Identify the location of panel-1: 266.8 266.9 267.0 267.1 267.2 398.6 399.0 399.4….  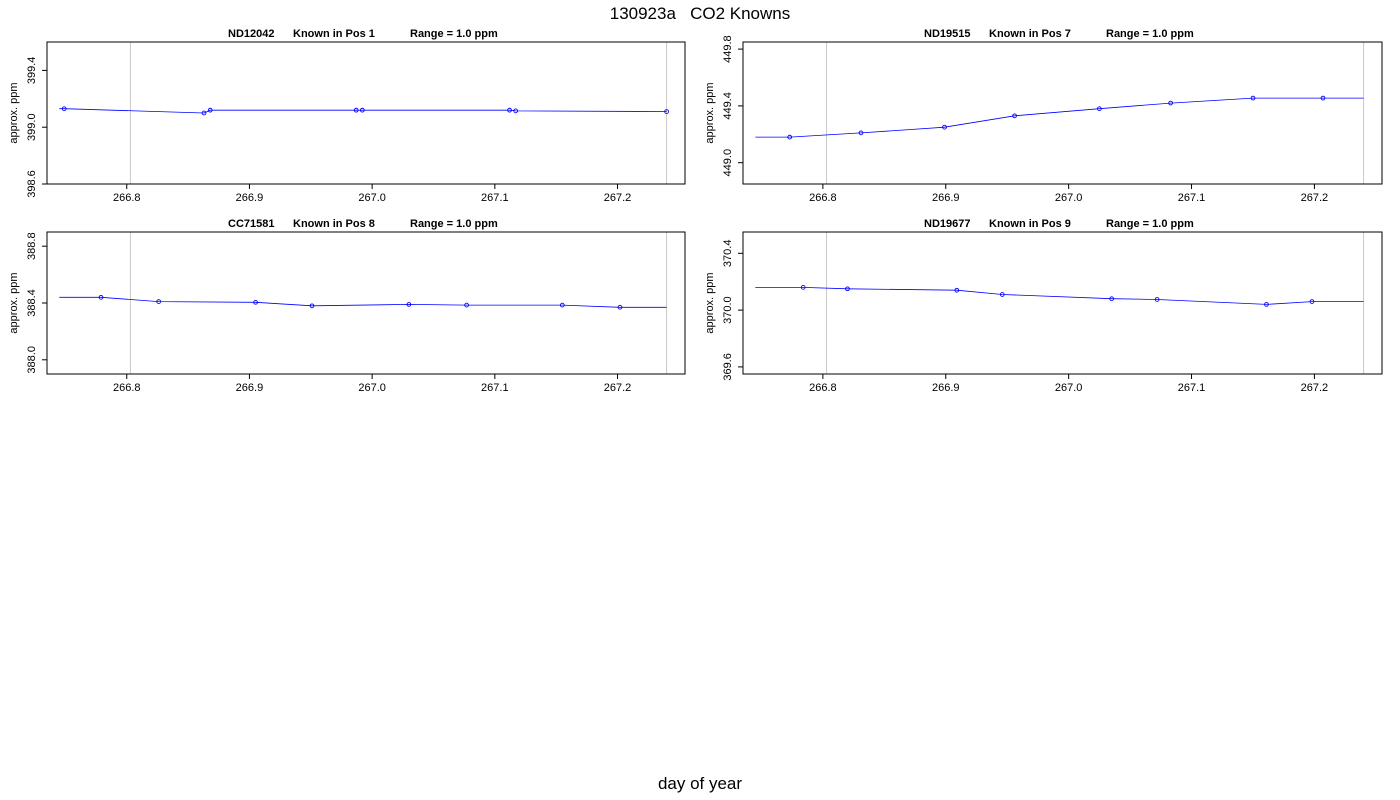
(347, 116).